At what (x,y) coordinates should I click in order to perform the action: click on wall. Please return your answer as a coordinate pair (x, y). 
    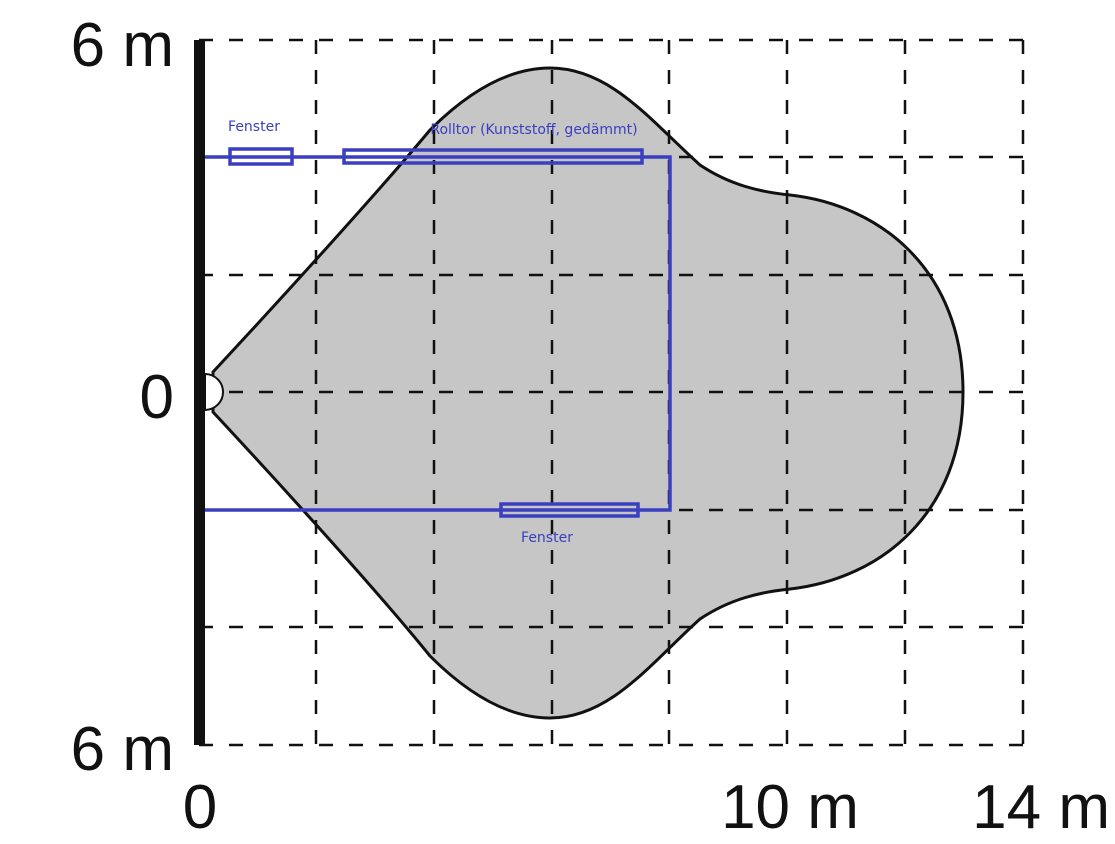
    Looking at the image, I should click on (199, 392).